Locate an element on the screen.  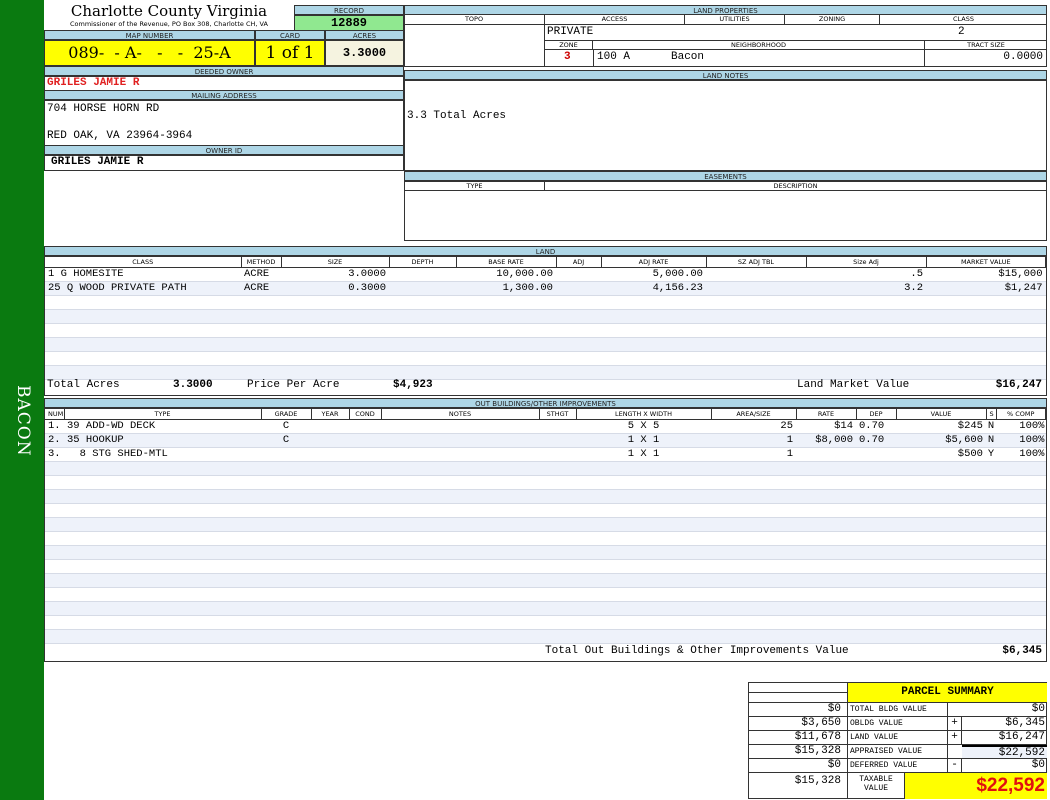
price-per-acre-label: Price Per Acre is located at coordinates (293, 385).